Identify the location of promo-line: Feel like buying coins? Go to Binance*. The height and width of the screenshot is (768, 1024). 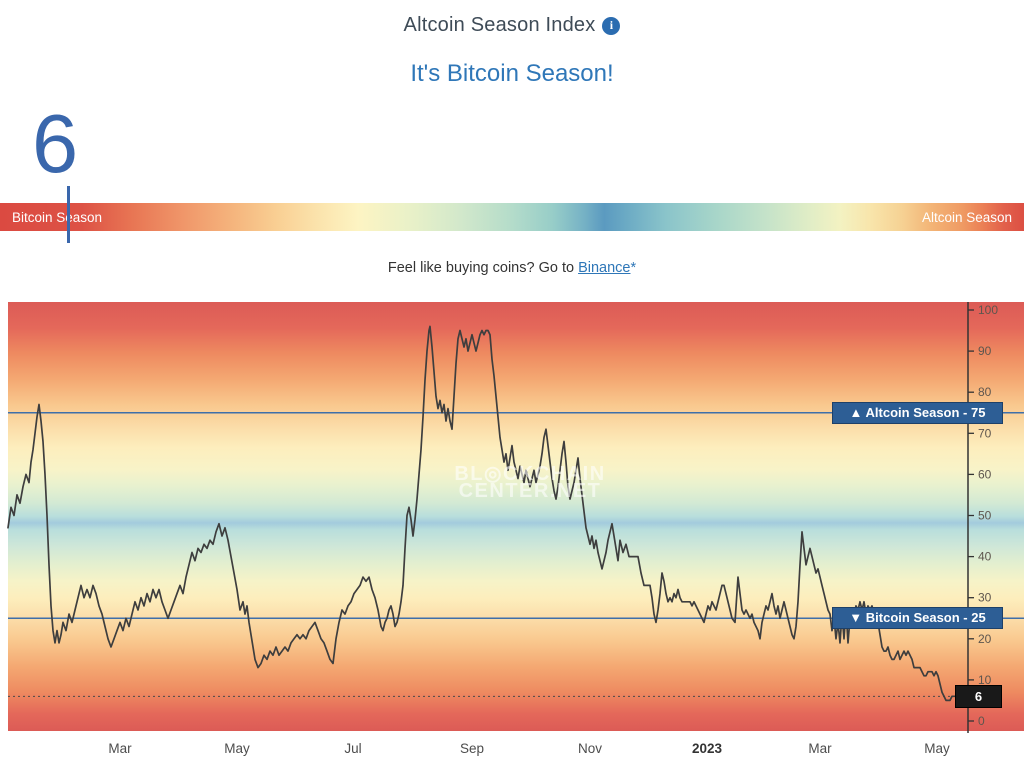
(512, 268).